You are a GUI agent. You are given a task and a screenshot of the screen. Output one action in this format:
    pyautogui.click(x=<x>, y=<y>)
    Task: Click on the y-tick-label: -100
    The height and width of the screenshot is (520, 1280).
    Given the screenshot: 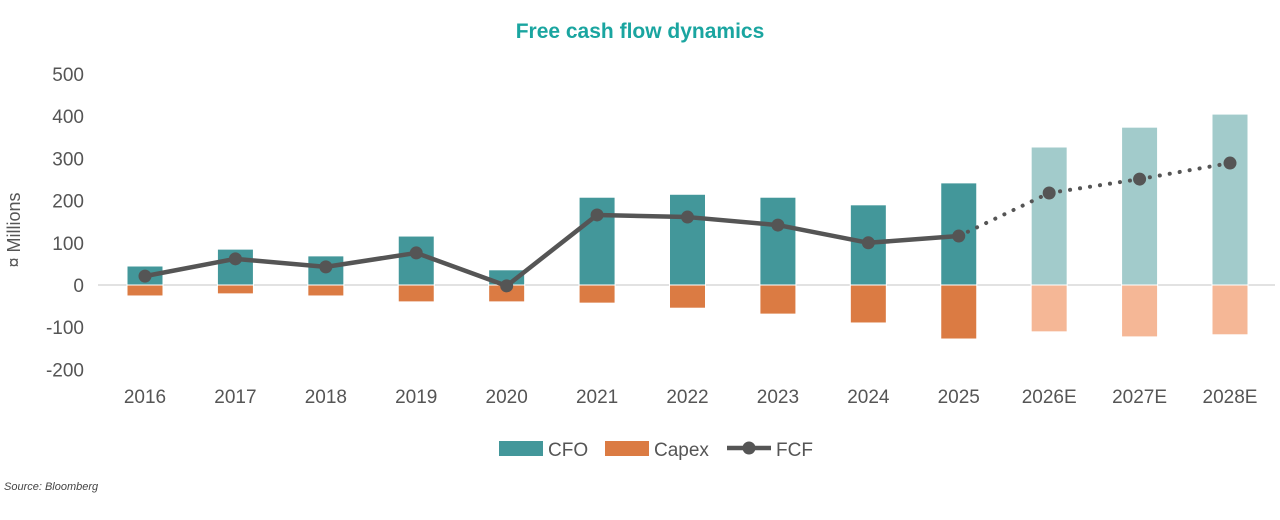 What is the action you would take?
    pyautogui.click(x=65, y=328)
    